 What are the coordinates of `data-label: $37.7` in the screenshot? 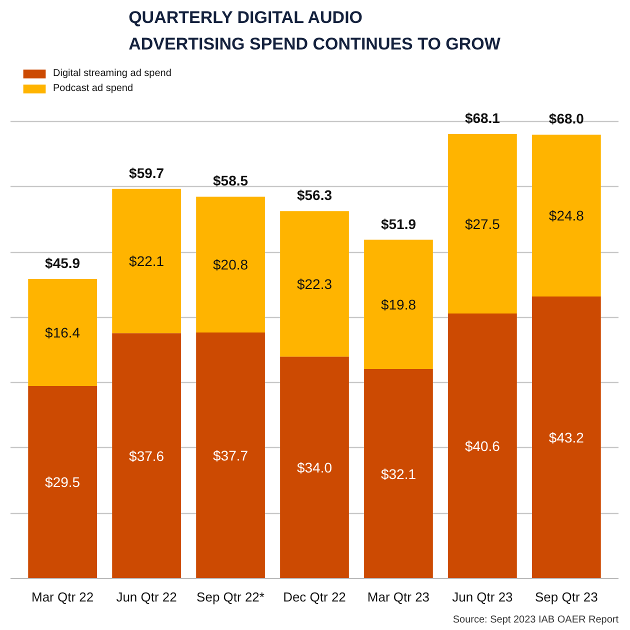 It's located at (230, 455).